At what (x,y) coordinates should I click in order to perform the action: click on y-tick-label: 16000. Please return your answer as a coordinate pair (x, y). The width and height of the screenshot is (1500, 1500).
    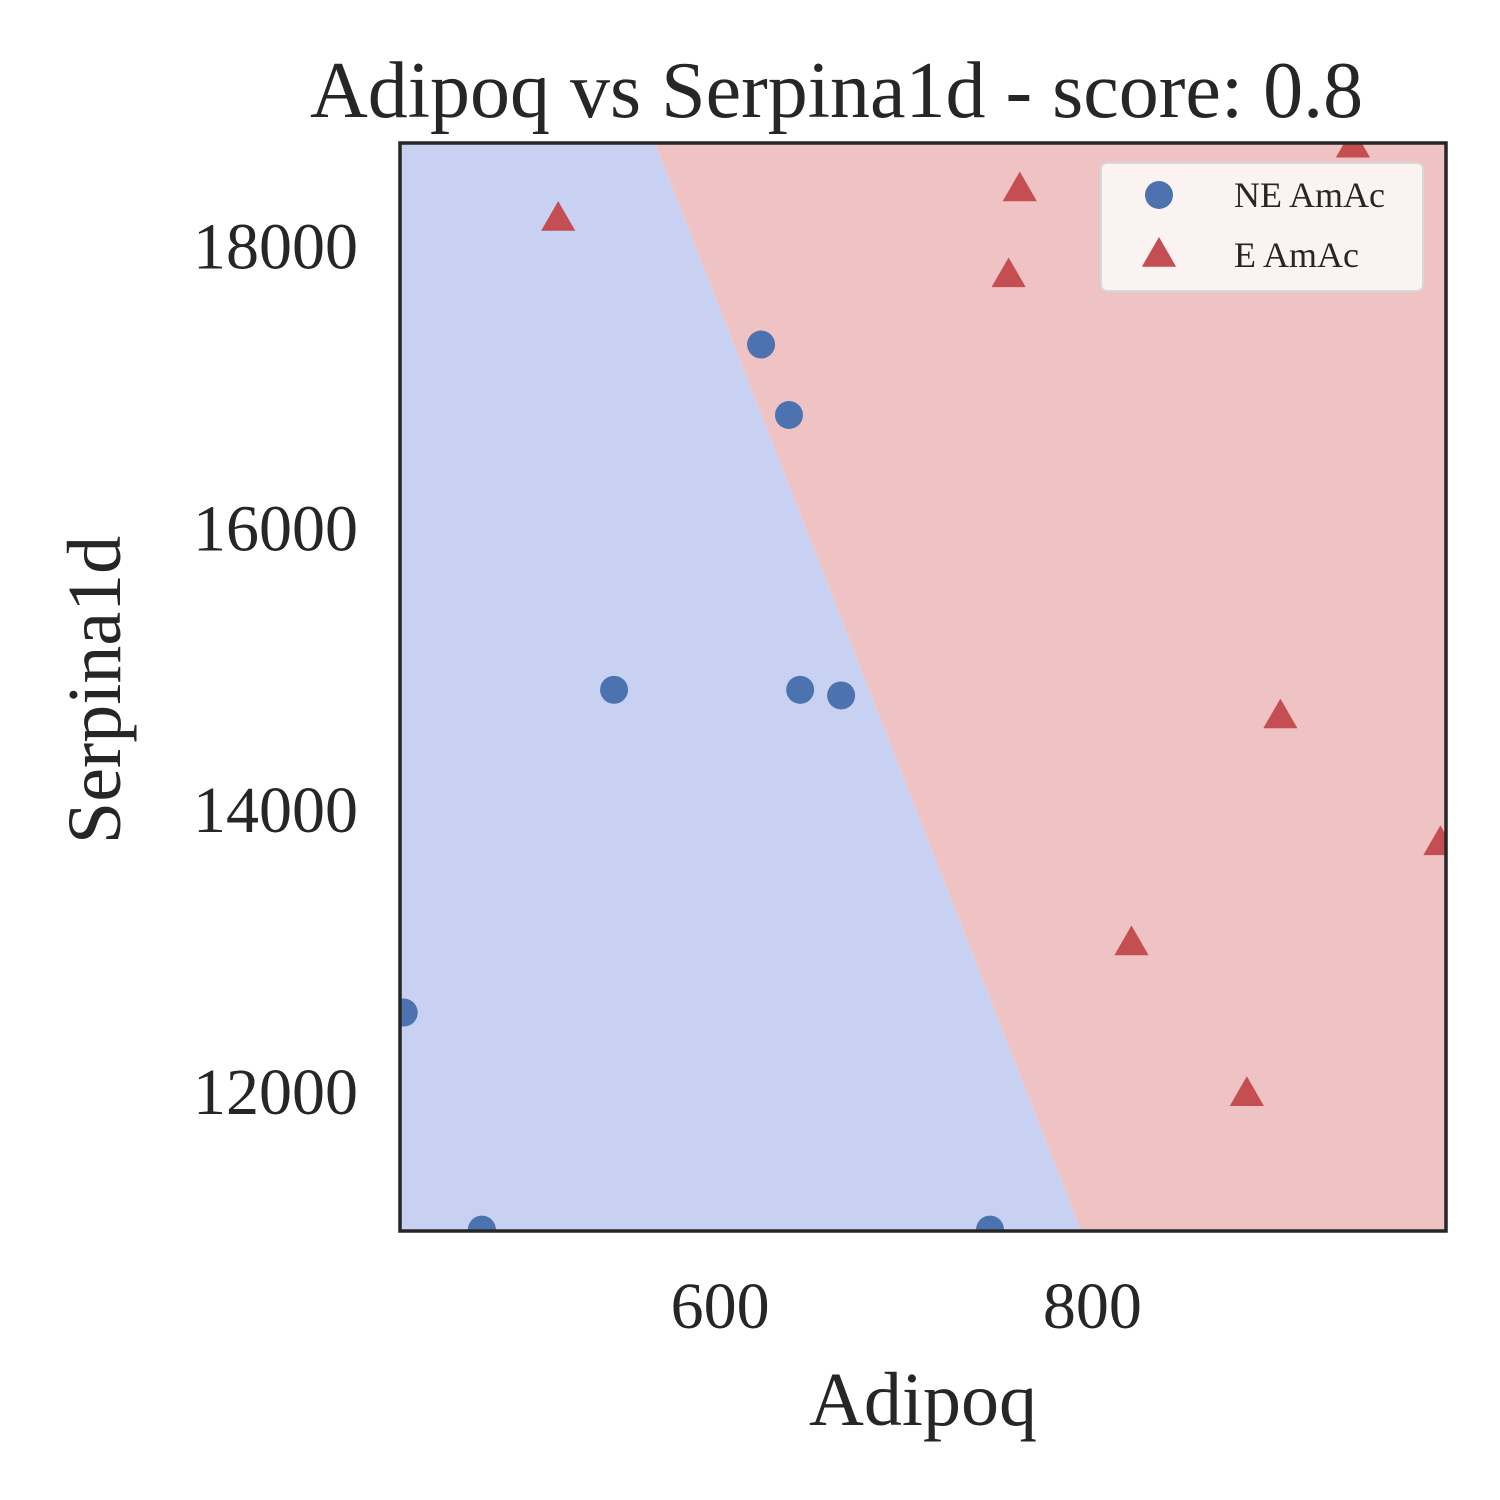
    Looking at the image, I should click on (275, 528).